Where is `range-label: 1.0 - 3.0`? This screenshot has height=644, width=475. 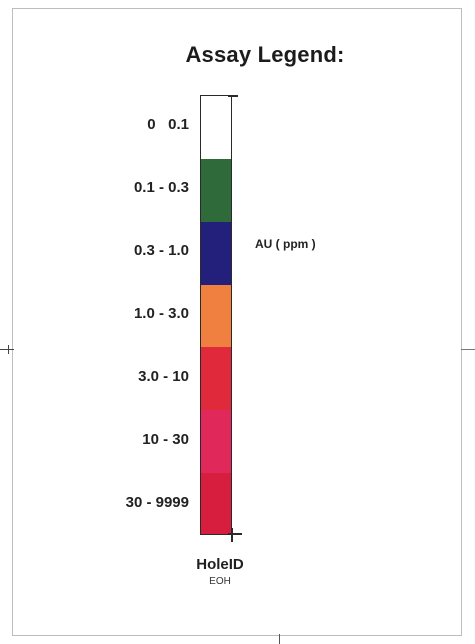
range-label: 1.0 - 3.0 is located at coordinates (161, 313).